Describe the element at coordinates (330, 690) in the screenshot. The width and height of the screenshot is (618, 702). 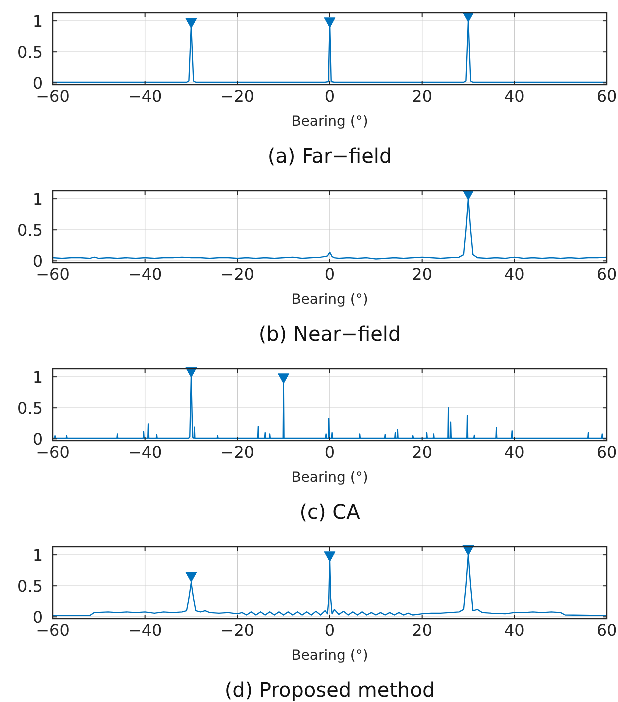
I see `text: (d) Proposed method` at that location.